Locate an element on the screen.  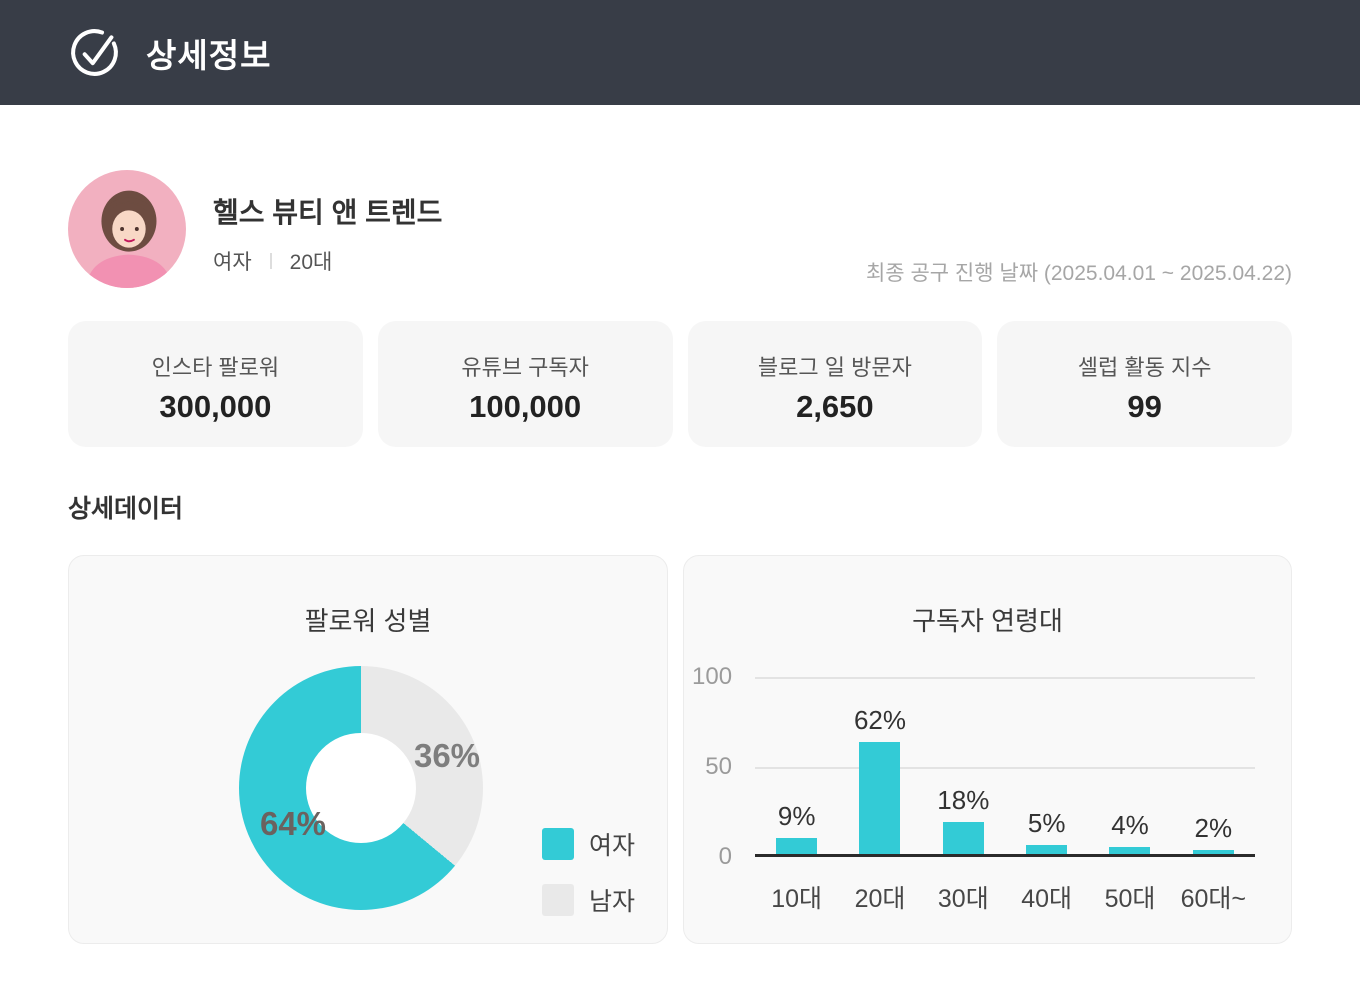
stat-value: 2,650 is located at coordinates (835, 406).